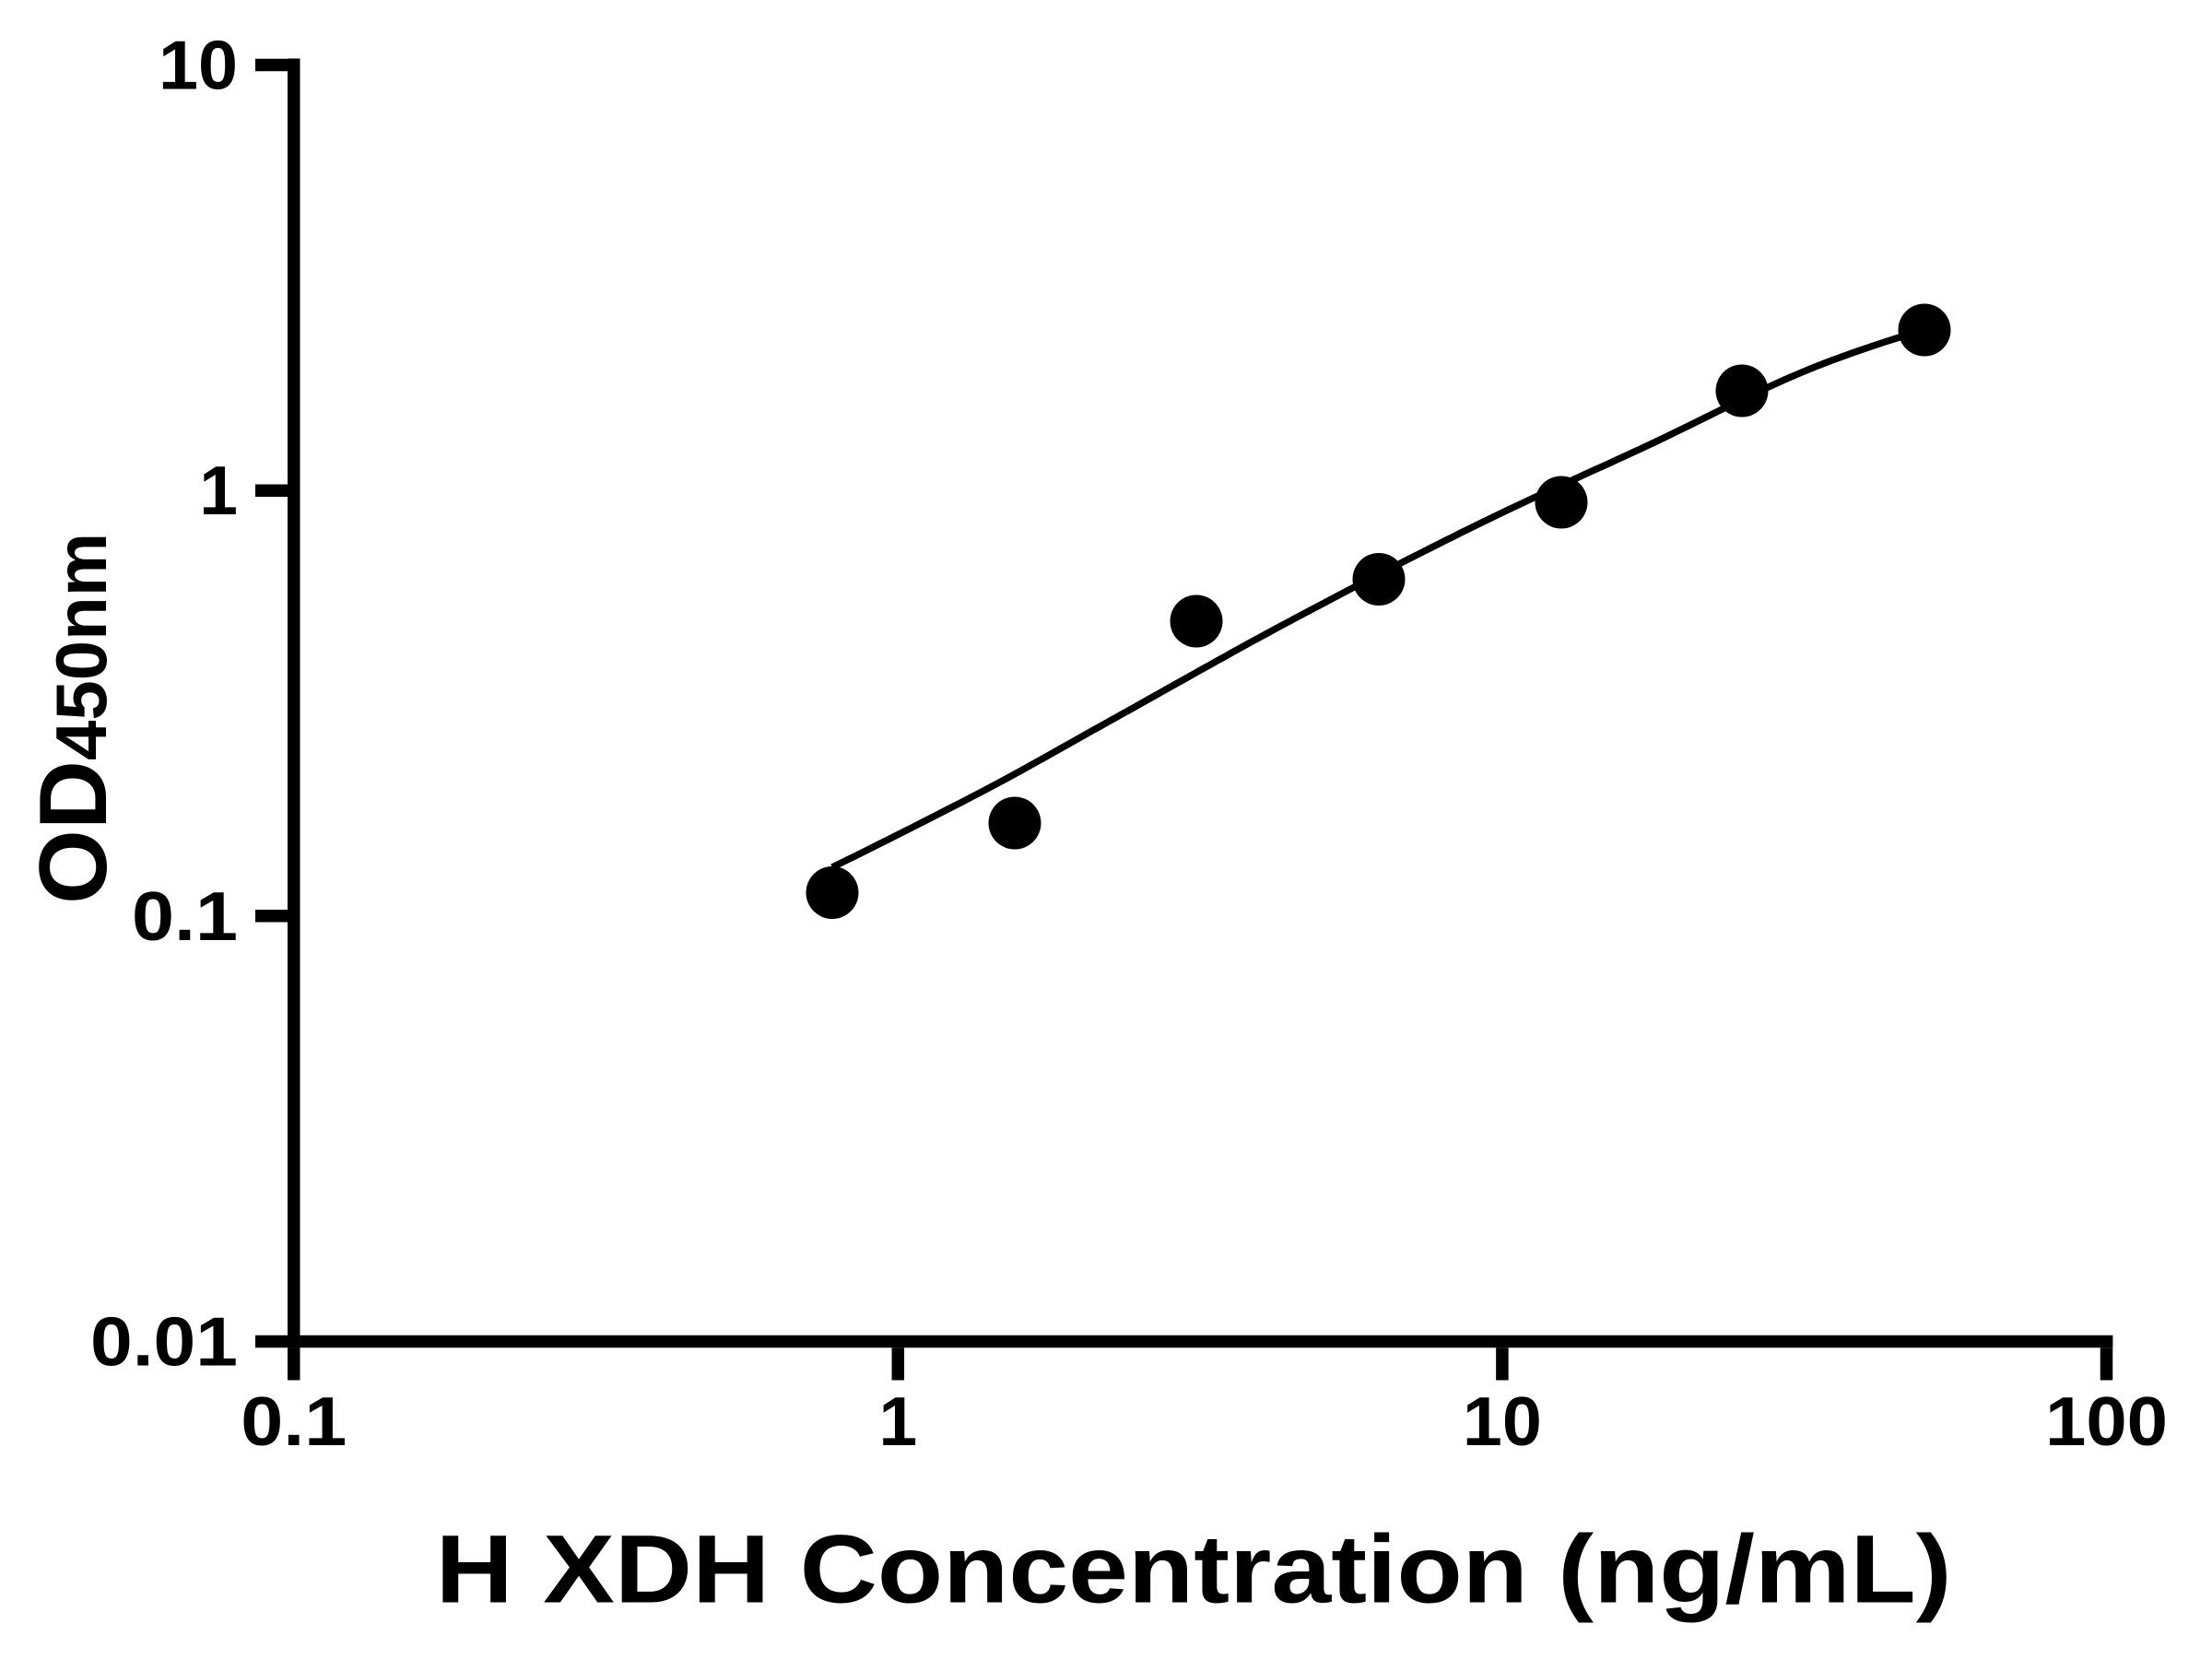 The height and width of the screenshot is (1659, 2212). What do you see at coordinates (1194, 1570) in the screenshot?
I see `svg-text: H XDH Concentration (ng/mL)` at bounding box center [1194, 1570].